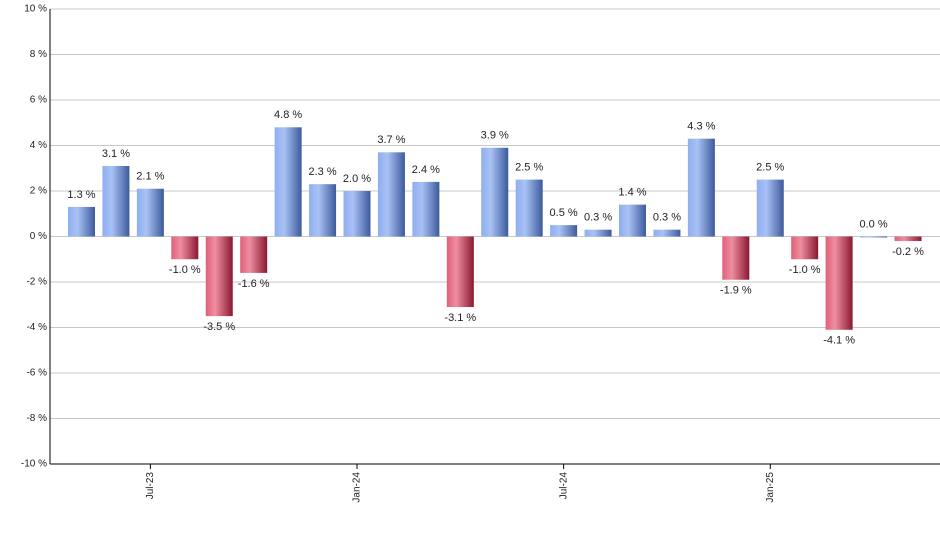  What do you see at coordinates (150, 486) in the screenshot?
I see `x-tick-label: Jul-23` at bounding box center [150, 486].